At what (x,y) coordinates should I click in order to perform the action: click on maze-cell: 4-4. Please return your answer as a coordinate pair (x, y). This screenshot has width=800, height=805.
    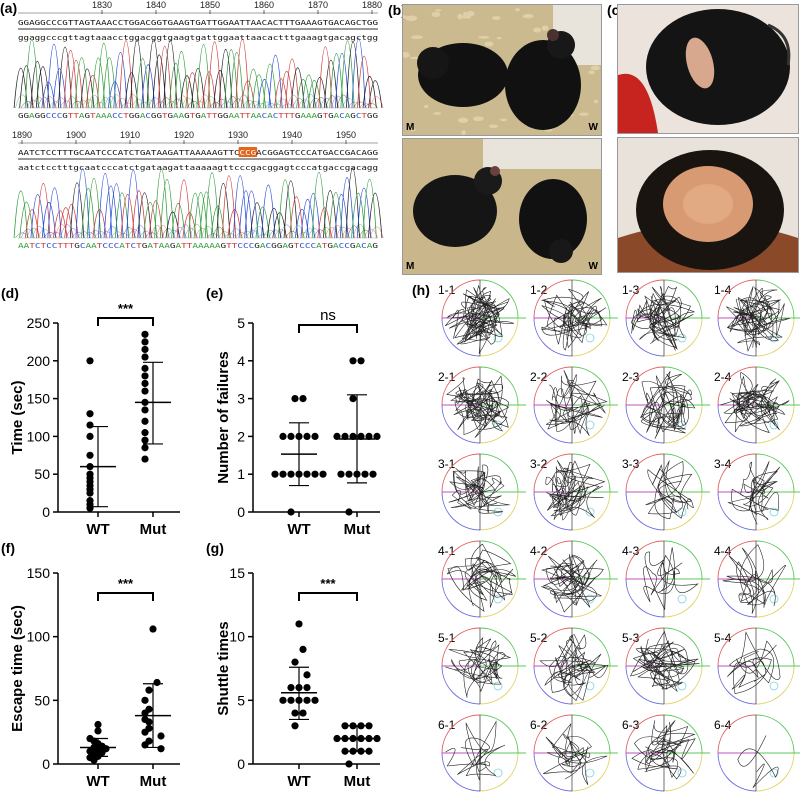
    Looking at the image, I should click on (757, 579).